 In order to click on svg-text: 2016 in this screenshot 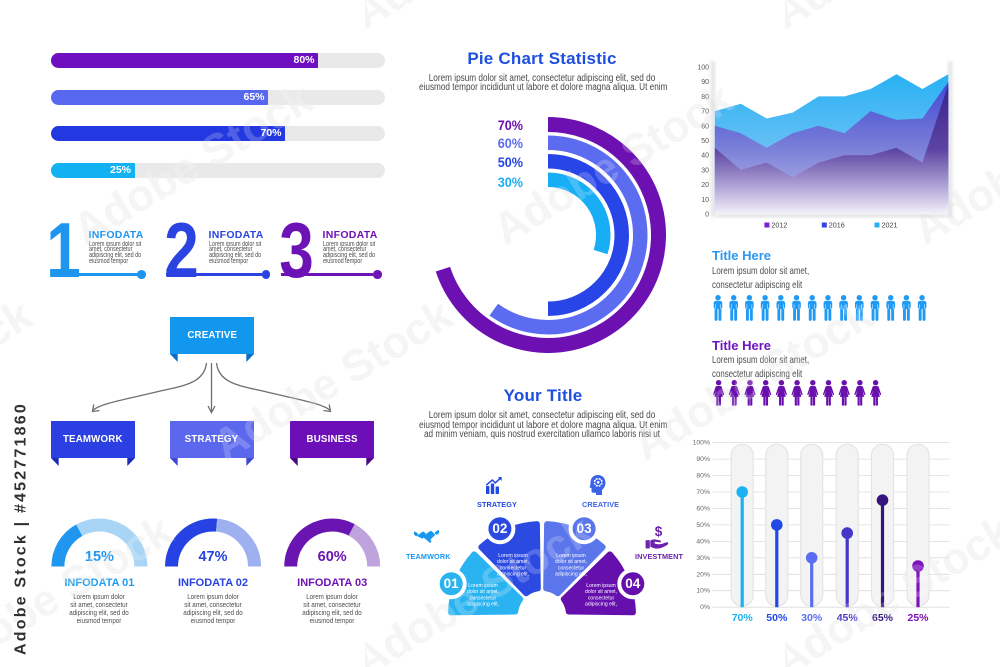, I will do `click(837, 225)`.